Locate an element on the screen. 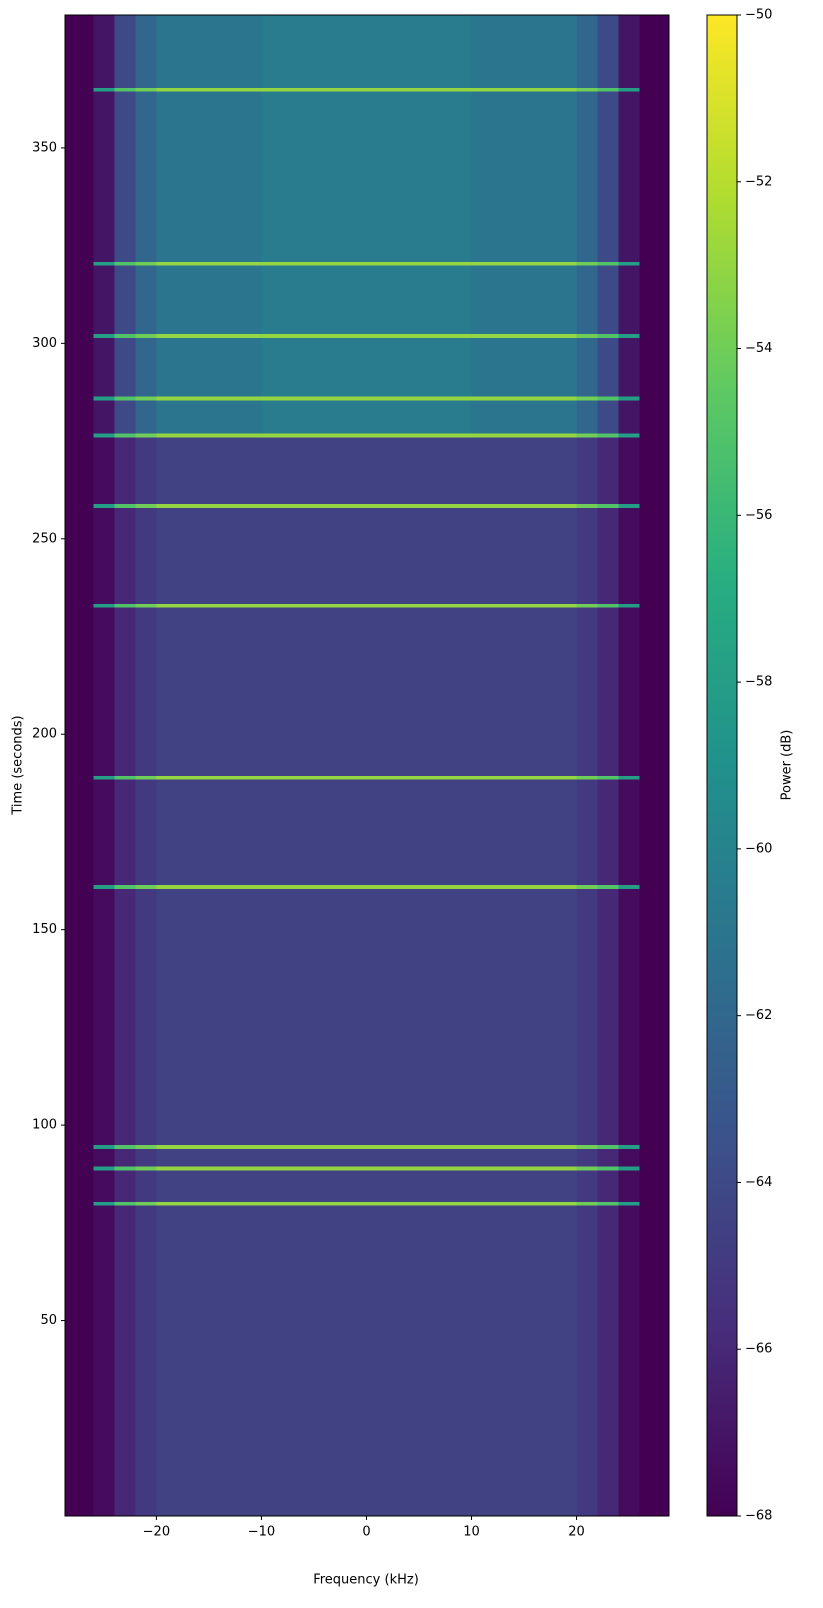 This screenshot has width=823, height=1608. colorbar-label: Power (dB) is located at coordinates (787, 765).